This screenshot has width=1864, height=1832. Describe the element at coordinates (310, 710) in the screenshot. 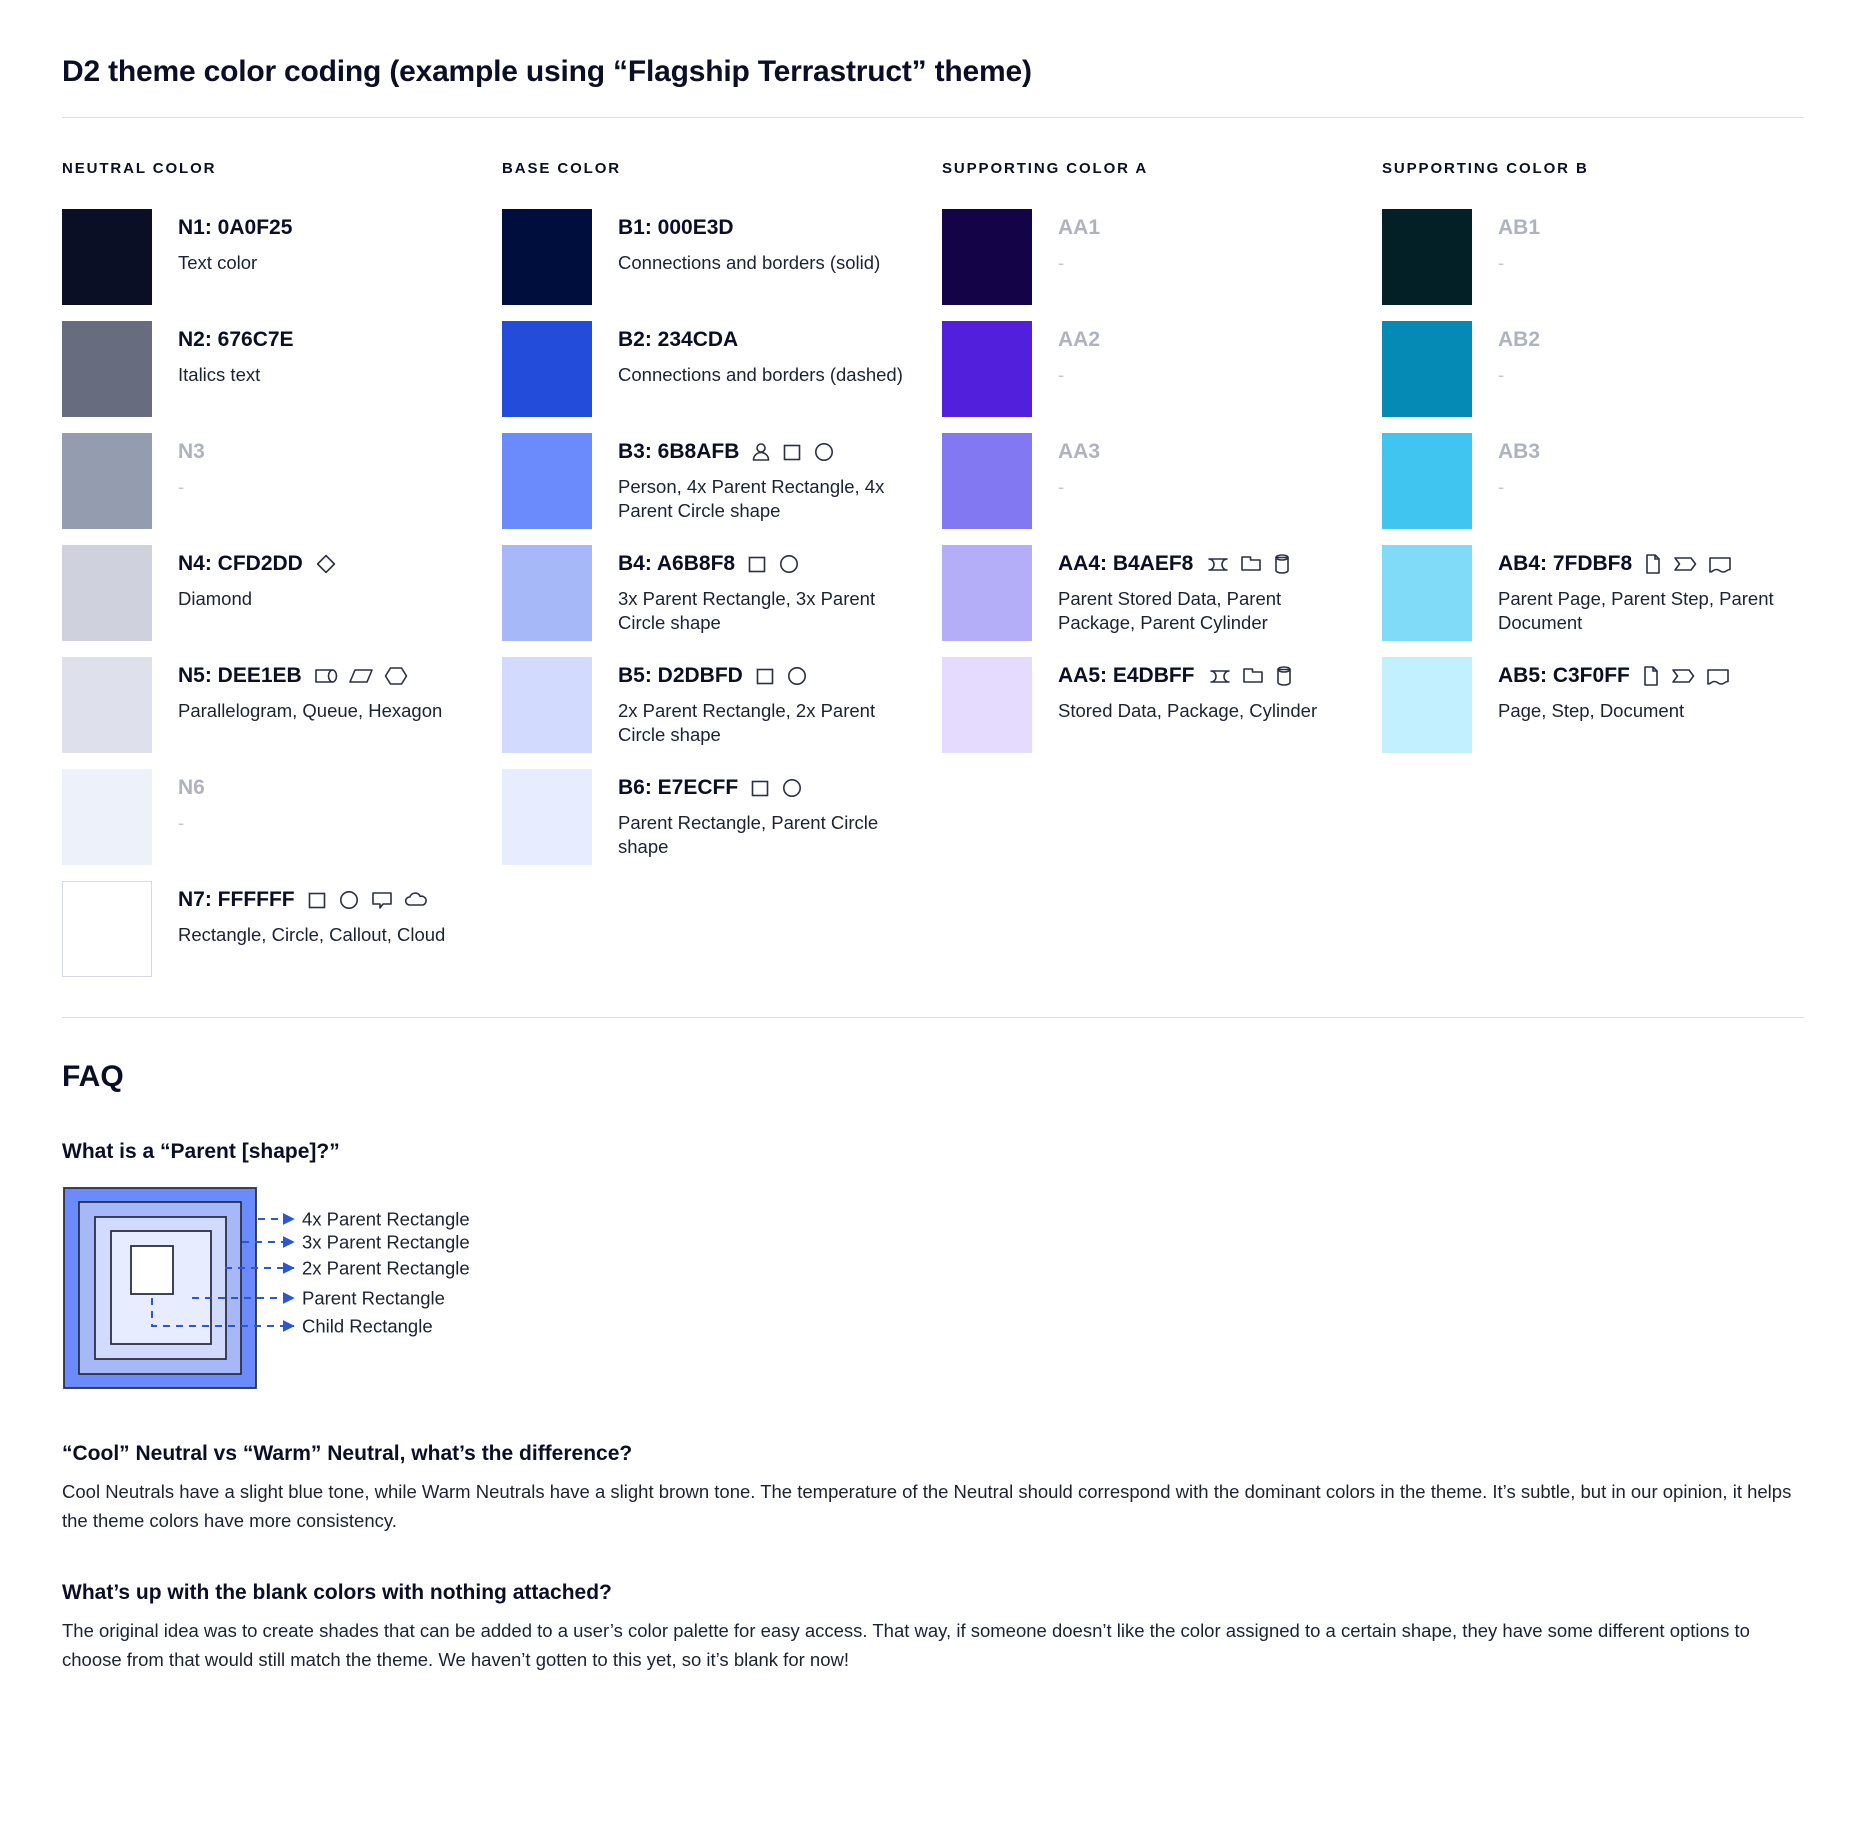

I see `color-usage-description: Parallelogram, Queue, Hexagon` at that location.